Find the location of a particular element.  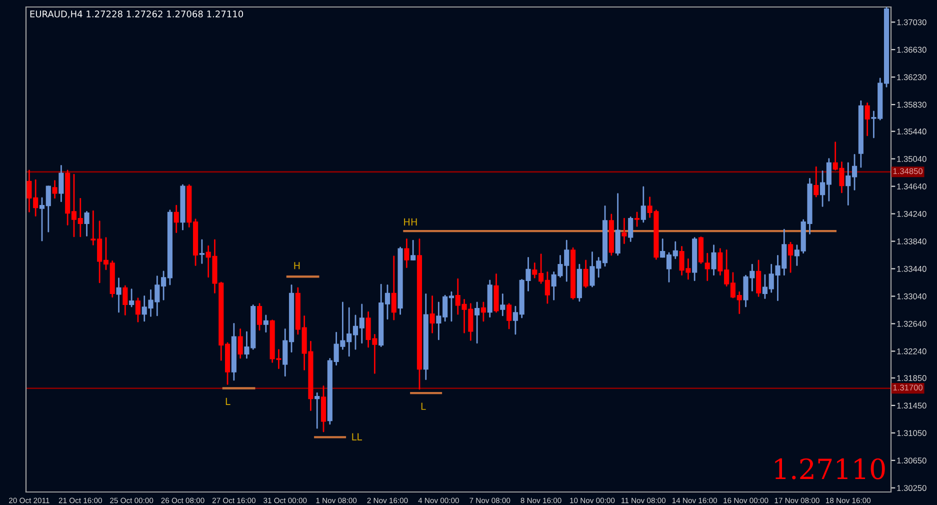

y-tick-label: 1.34640 is located at coordinates (911, 187).